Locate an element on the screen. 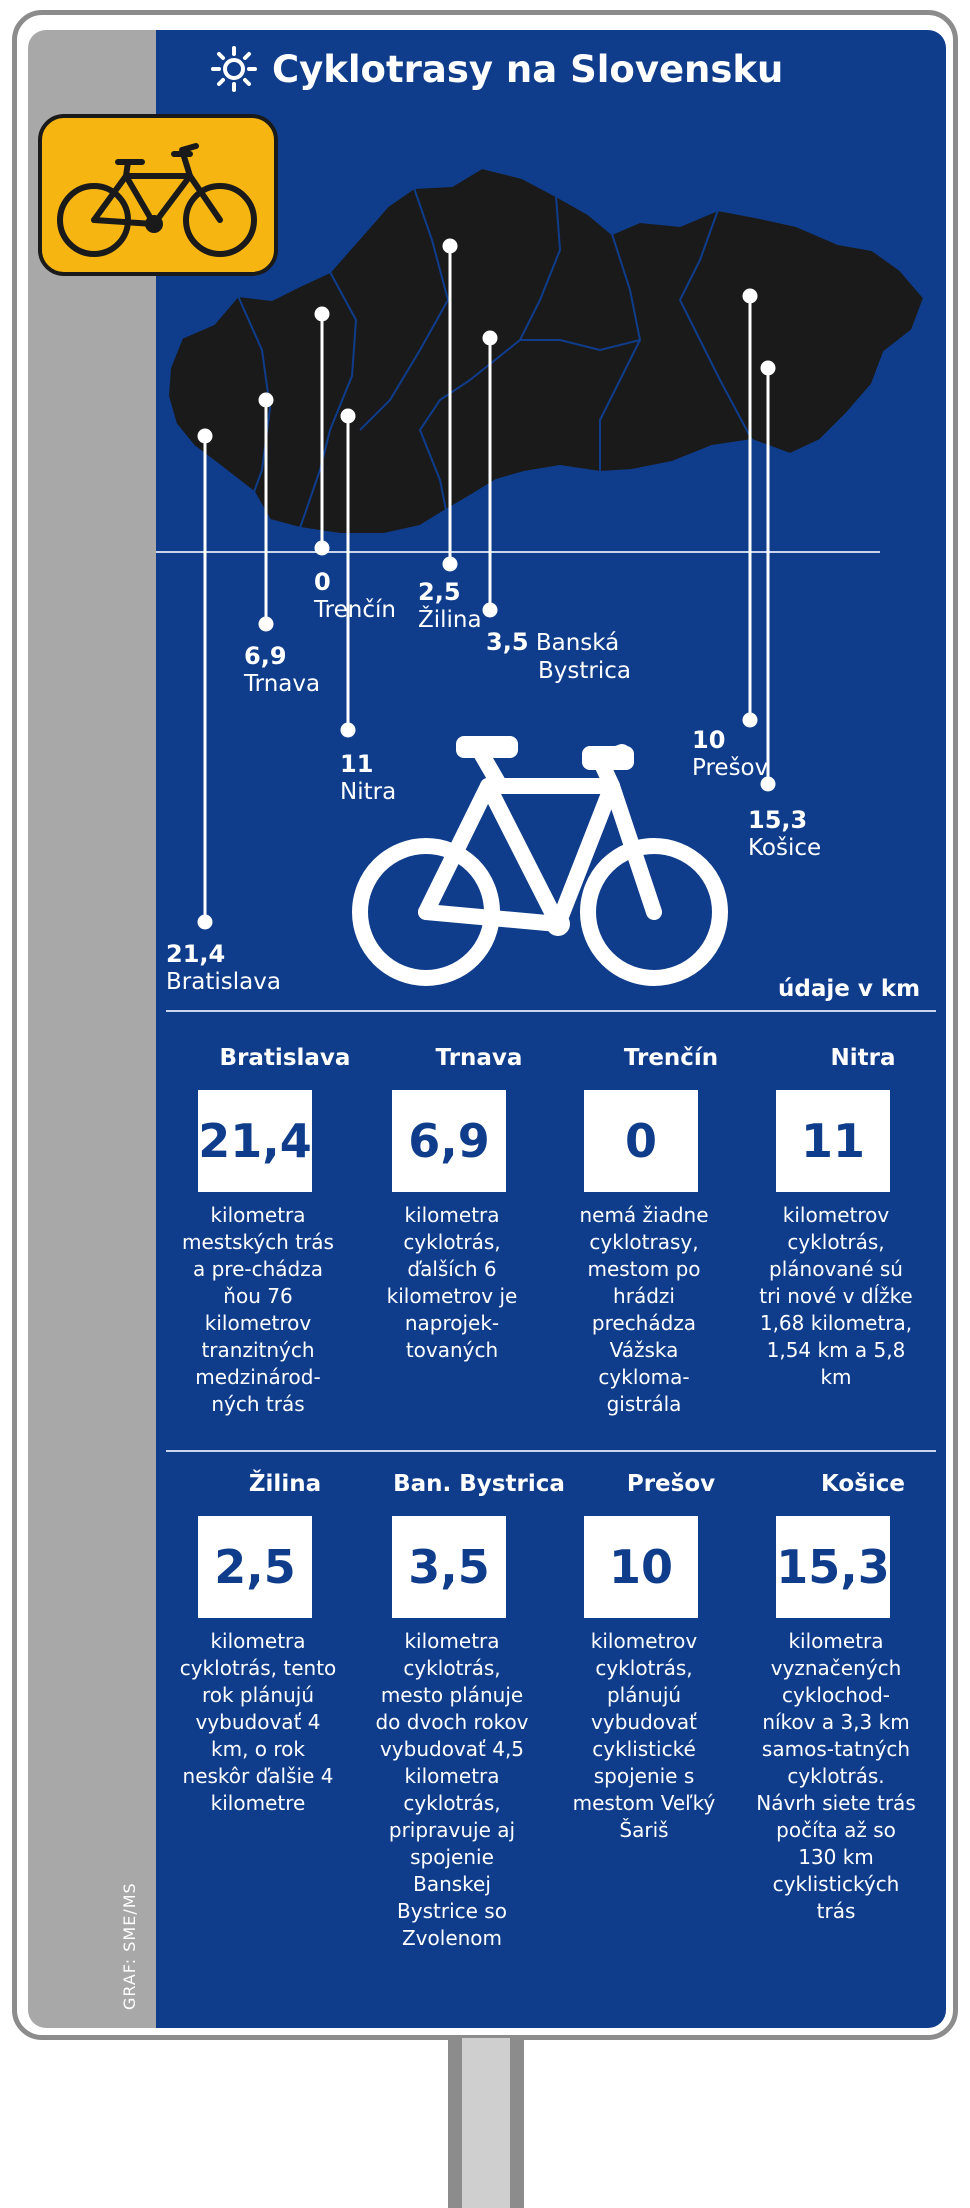 This screenshot has width=970, height=2208. card-value: 0 is located at coordinates (640, 1141).